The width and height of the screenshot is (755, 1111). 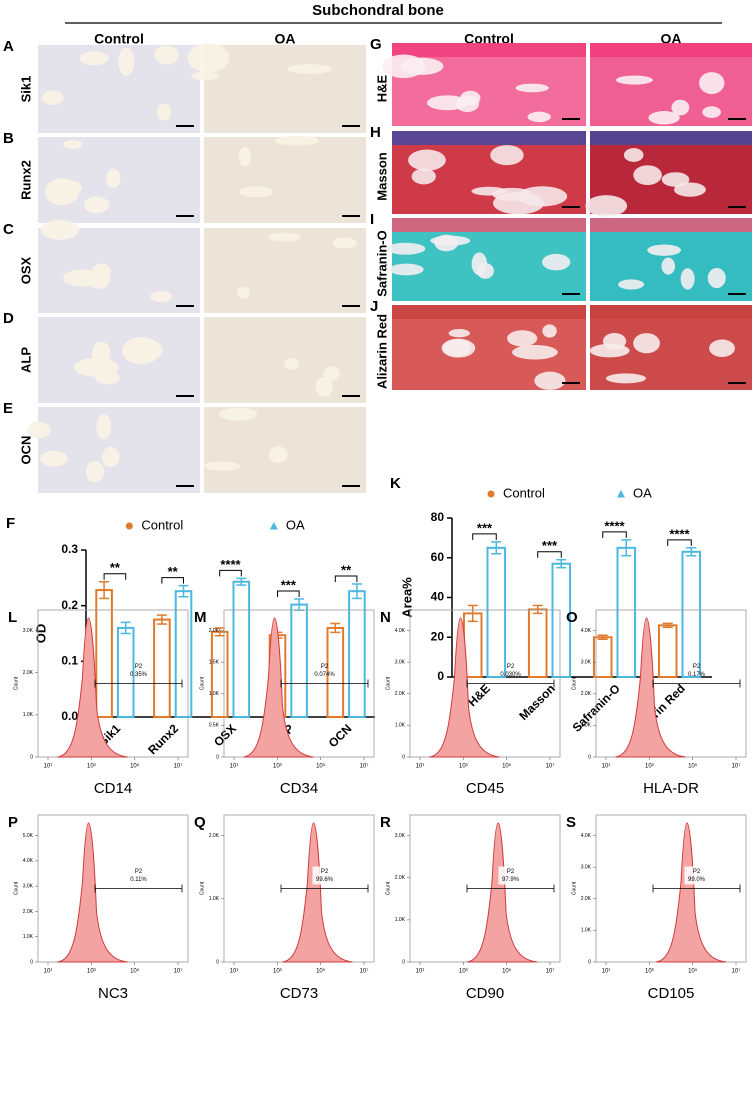 What do you see at coordinates (697, 675) in the screenshot?
I see `gate-percent: 0.17%` at bounding box center [697, 675].